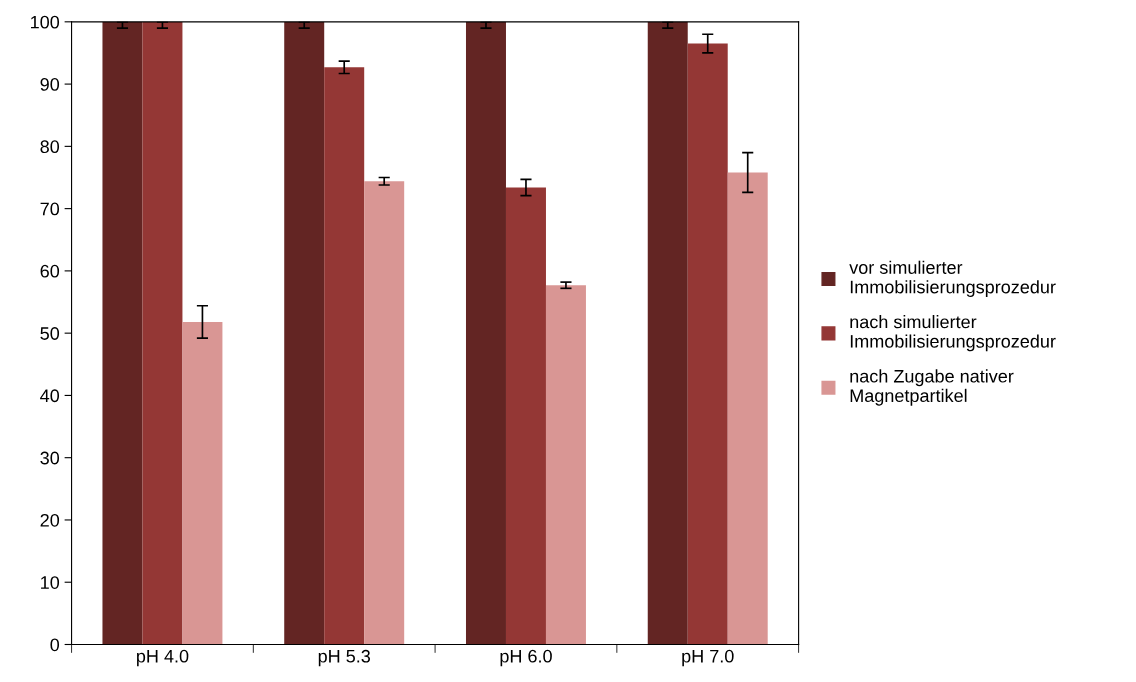 The width and height of the screenshot is (1136, 682). I want to click on legend-label: vor simulierter Immobilisierungsprozedur, so click(952, 278).